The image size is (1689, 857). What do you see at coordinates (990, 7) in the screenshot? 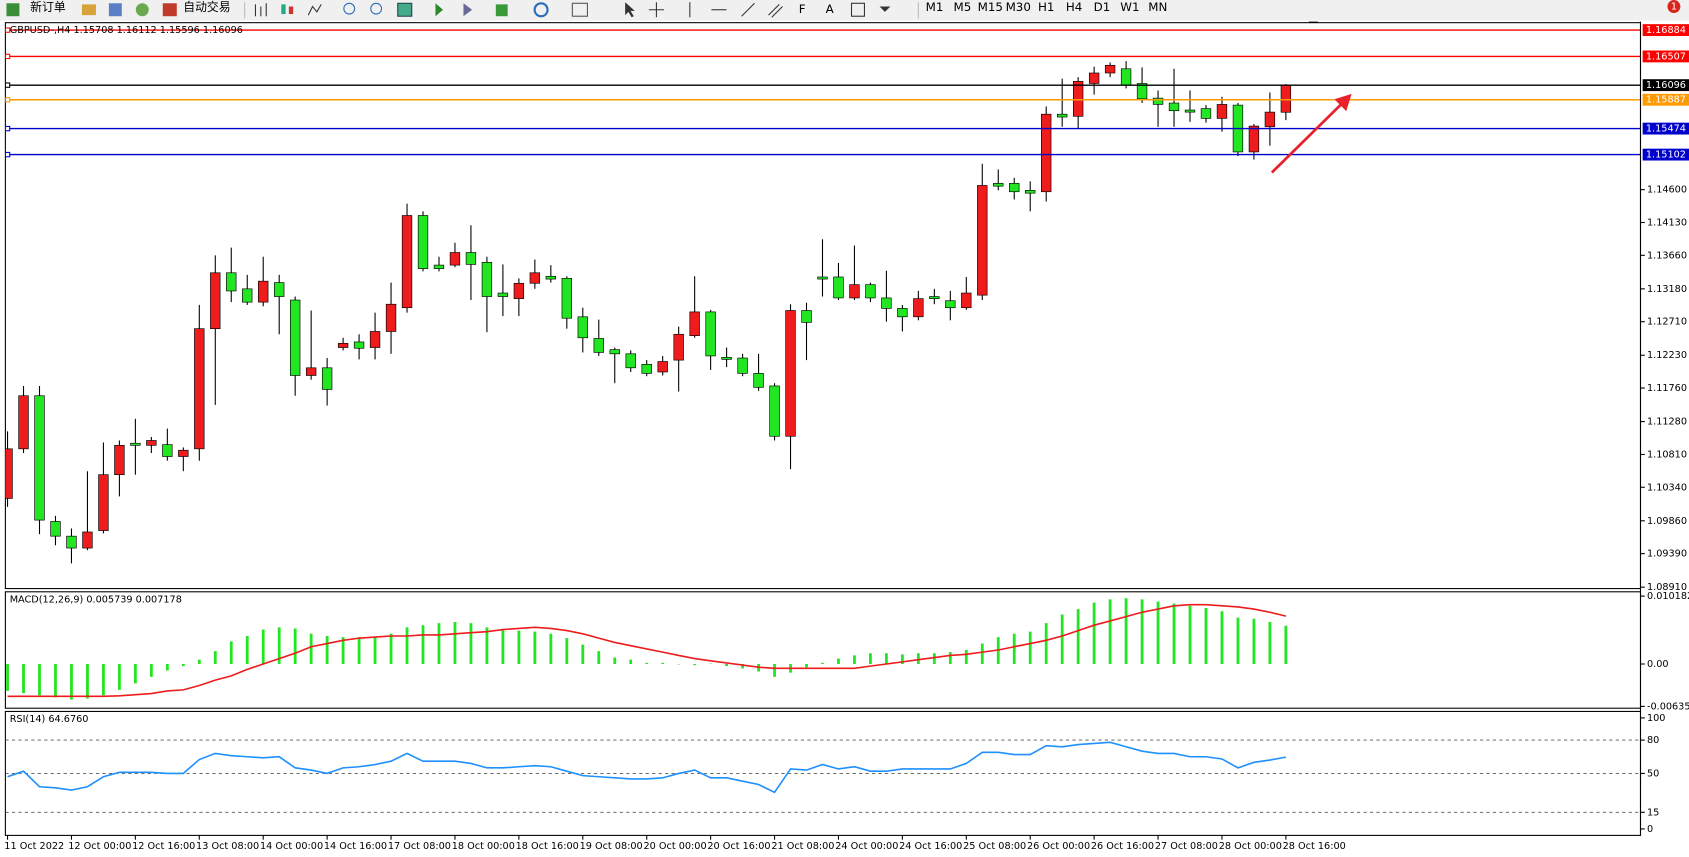
I see `timeframe-button: M15` at bounding box center [990, 7].